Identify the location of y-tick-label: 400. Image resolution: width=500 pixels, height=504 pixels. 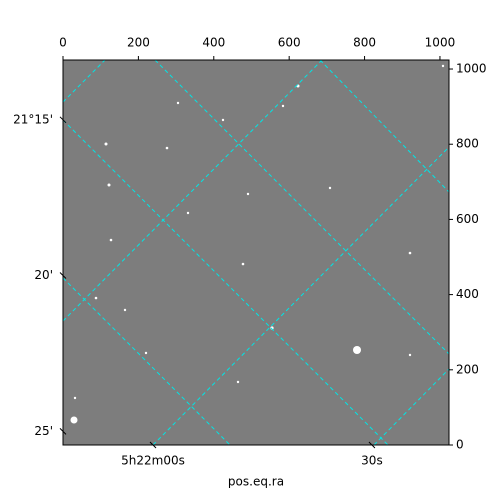
(467, 294).